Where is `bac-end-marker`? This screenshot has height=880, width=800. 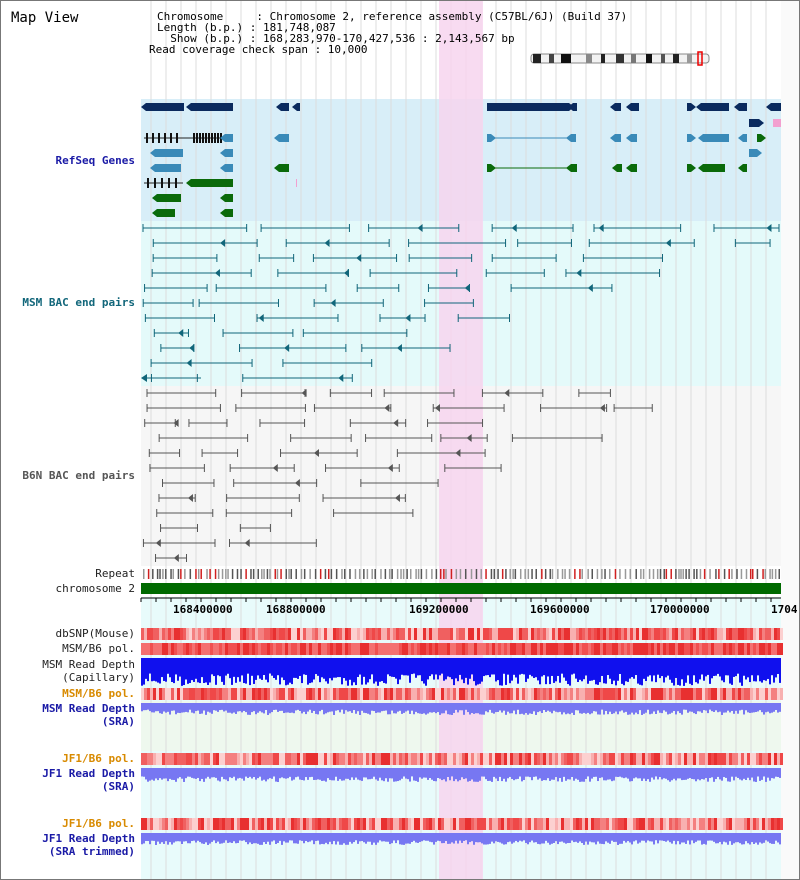
bac-end-marker is located at coordinates (359, 258).